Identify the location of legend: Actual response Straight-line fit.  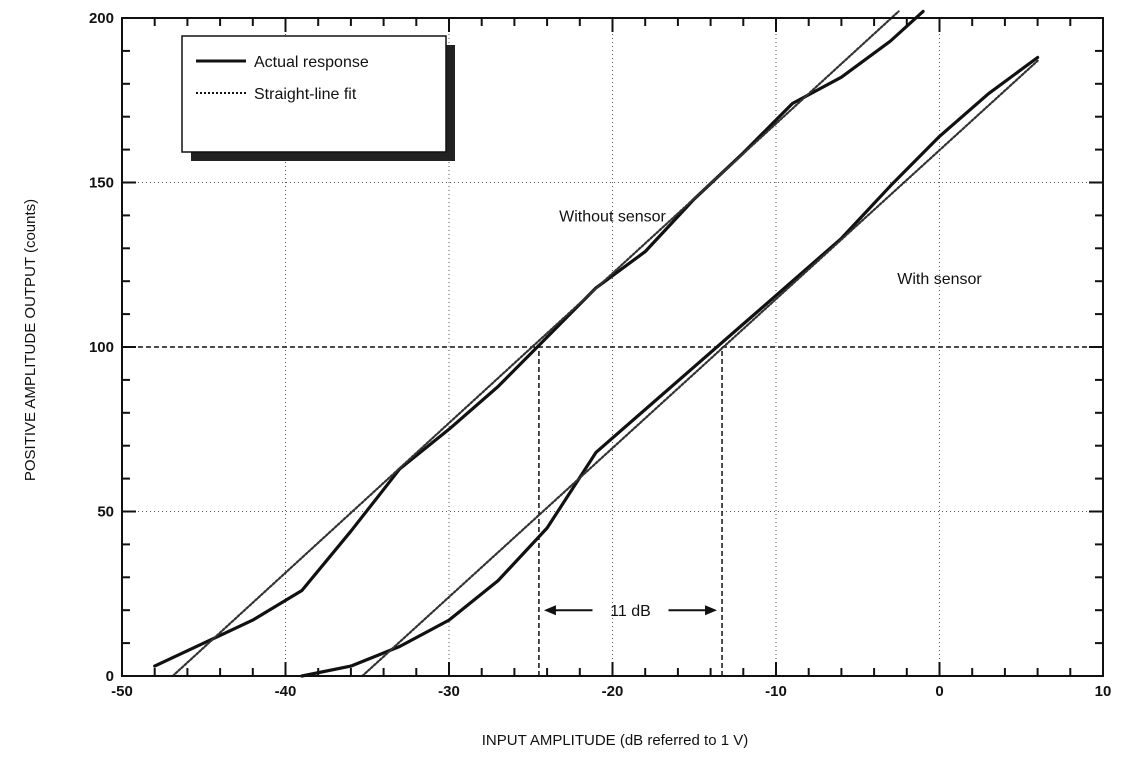
(318, 98).